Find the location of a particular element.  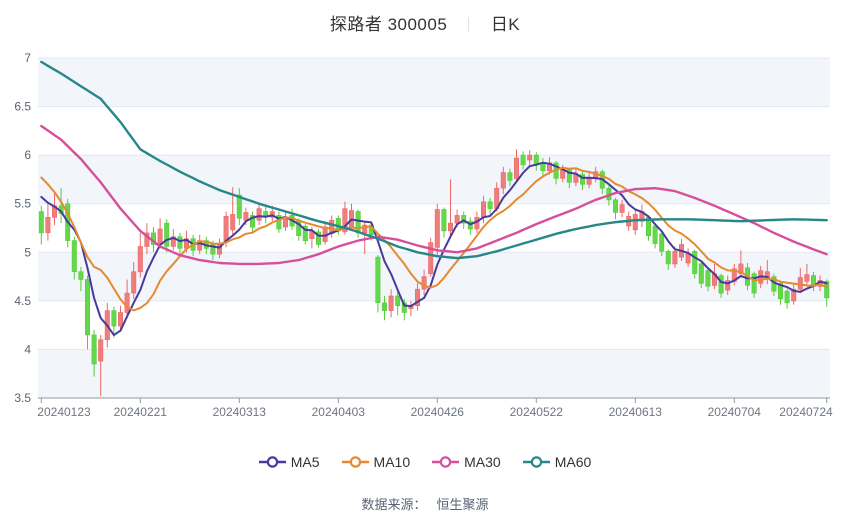

y-axis-label: 5 is located at coordinates (27, 252).